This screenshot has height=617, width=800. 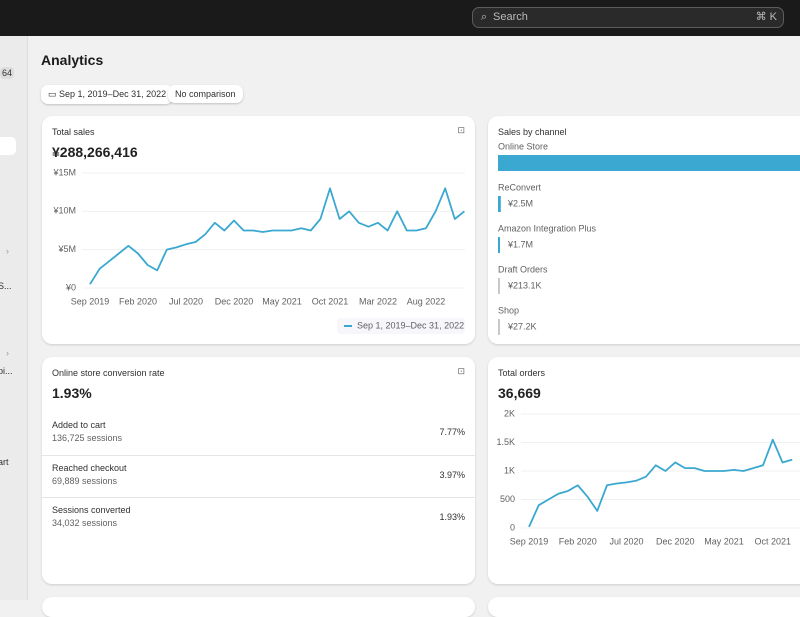 I want to click on row-rate: 7.77%, so click(x=452, y=432).